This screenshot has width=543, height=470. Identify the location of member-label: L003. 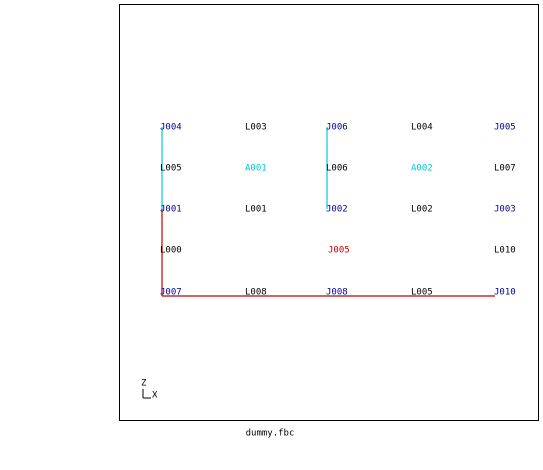
(256, 128).